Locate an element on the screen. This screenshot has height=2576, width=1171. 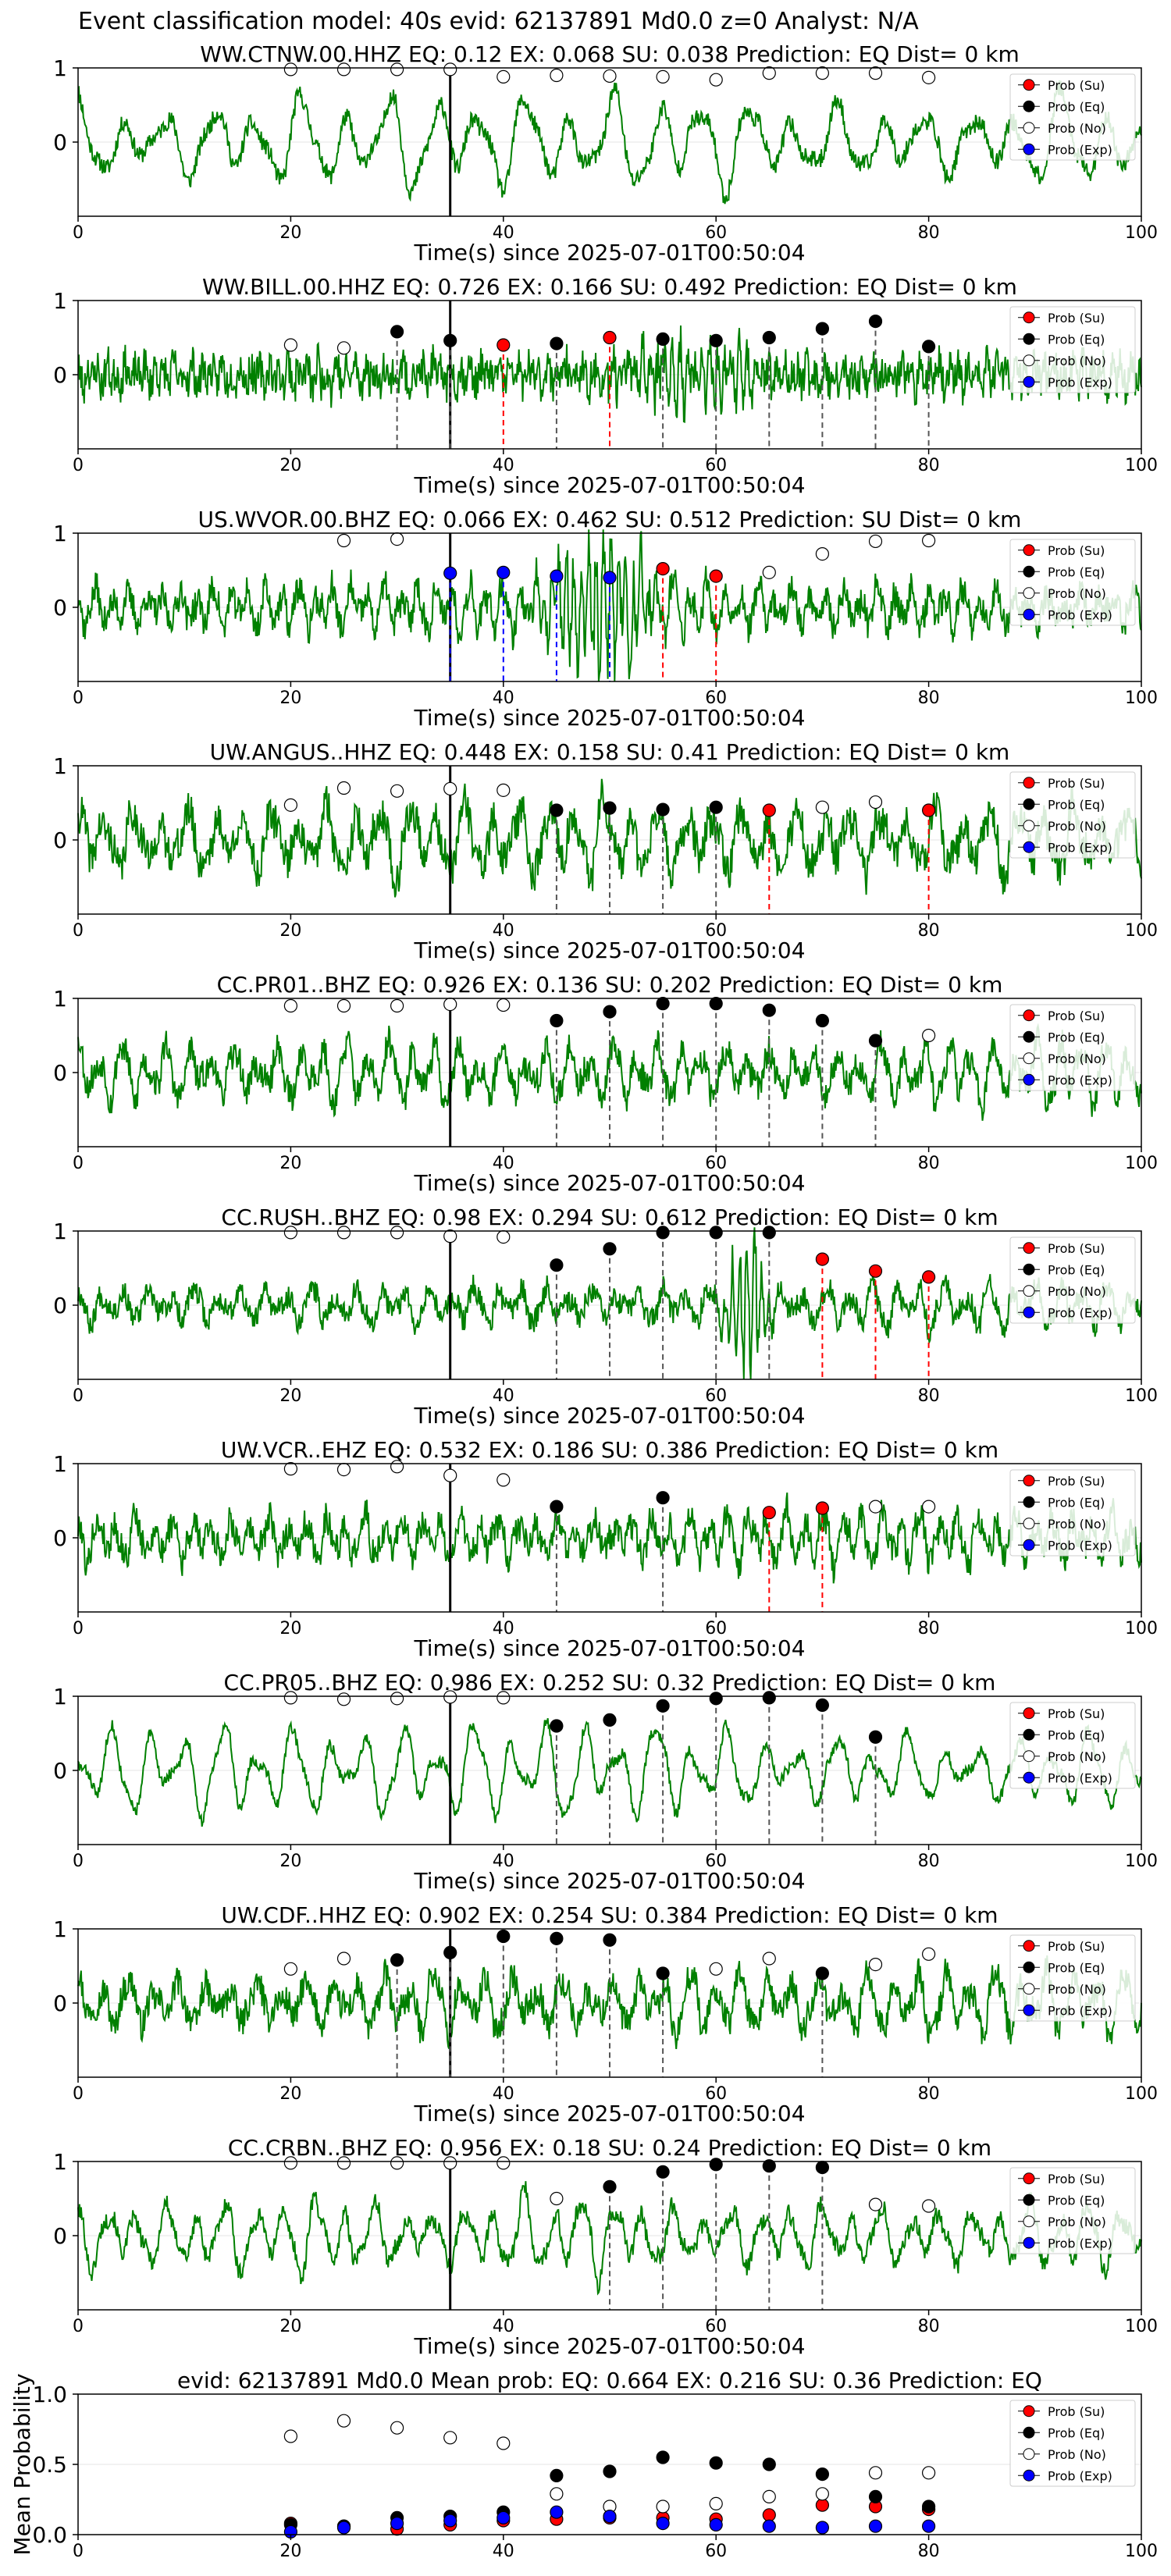
mean-point-su is located at coordinates (769, 2515).